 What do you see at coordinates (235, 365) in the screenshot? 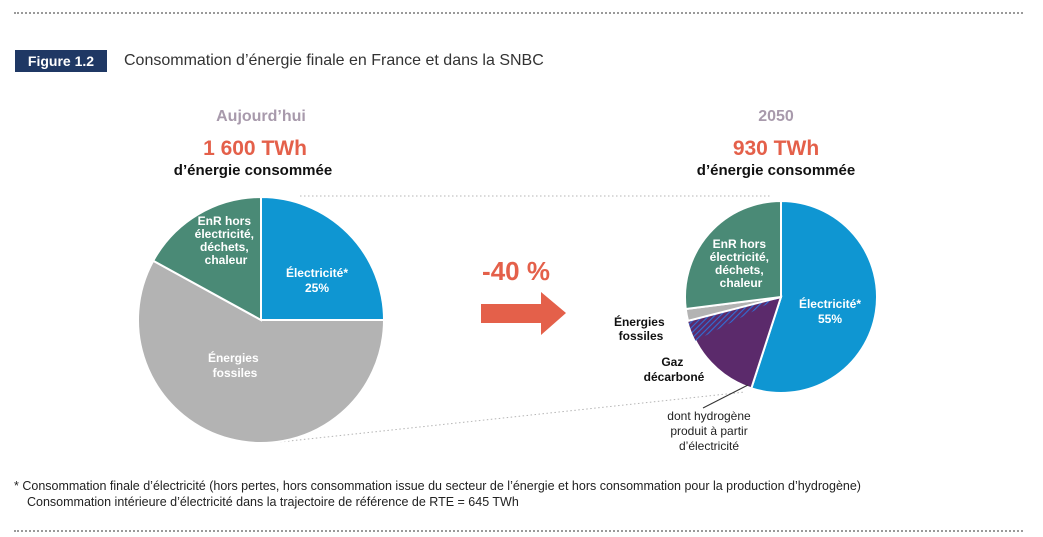
I see `left-label-fossiles: Énergies fossiles` at bounding box center [235, 365].